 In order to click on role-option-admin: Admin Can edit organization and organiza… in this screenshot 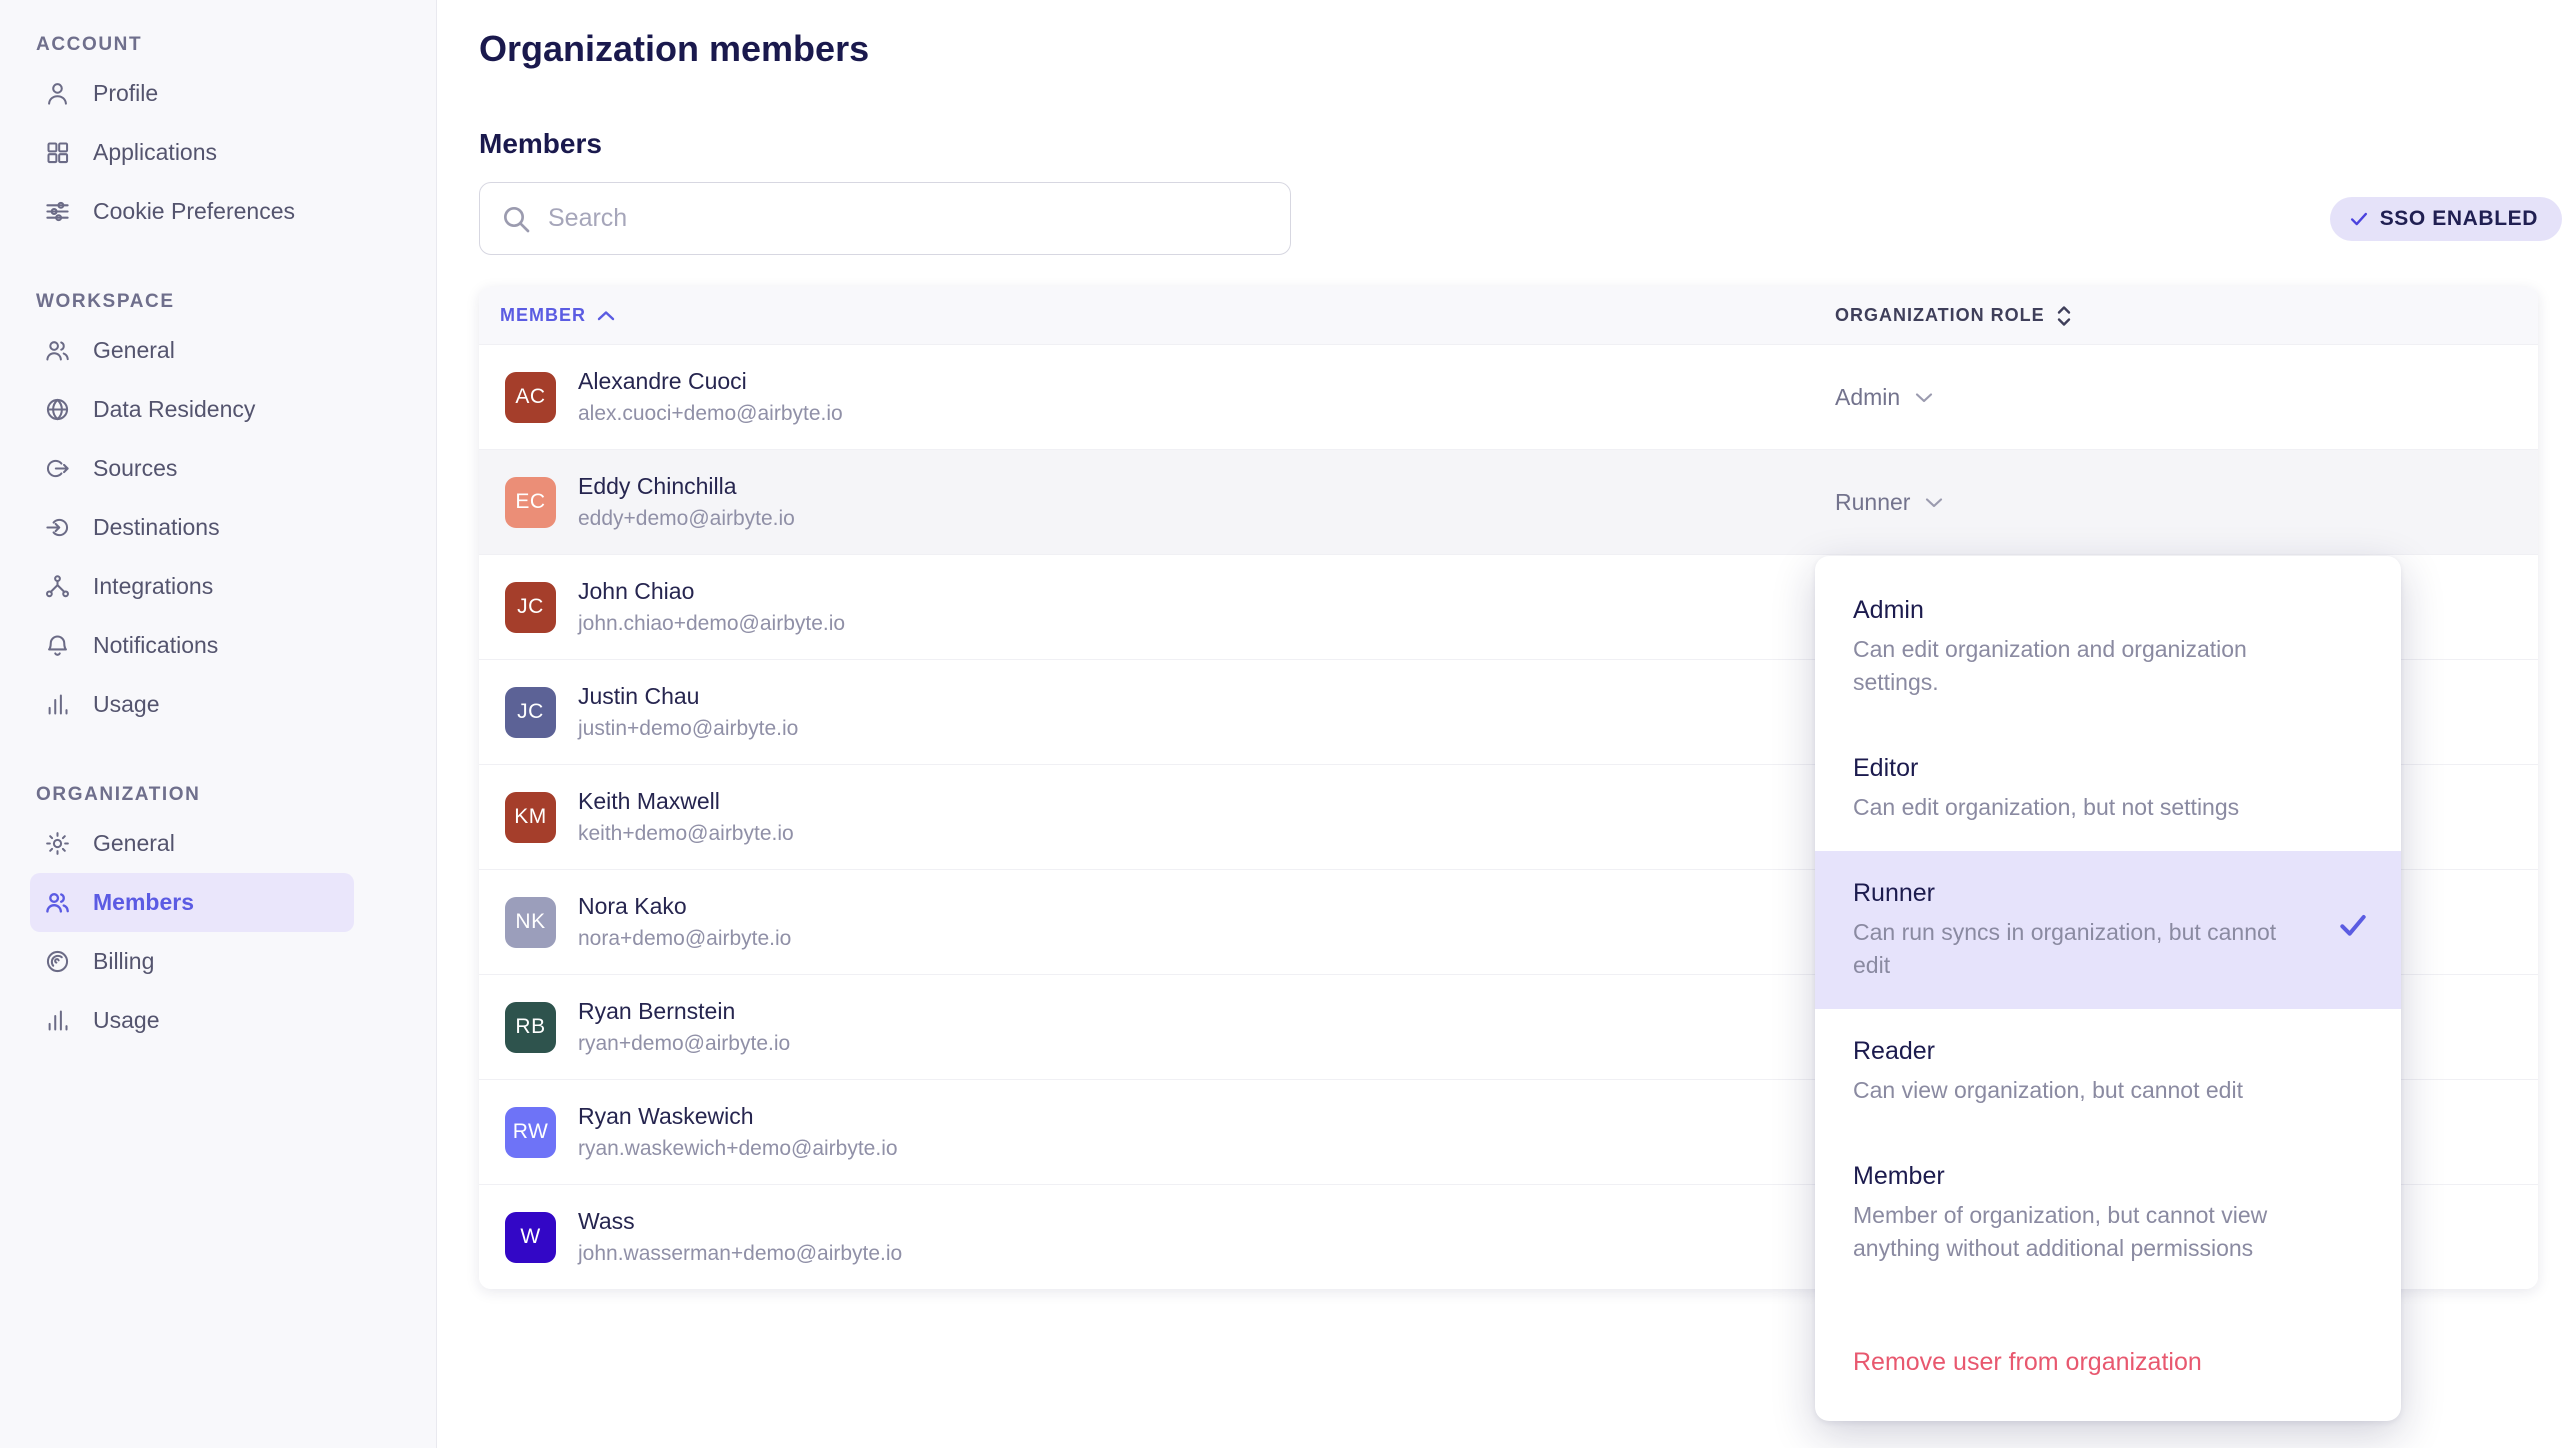, I will do `click(2050, 645)`.